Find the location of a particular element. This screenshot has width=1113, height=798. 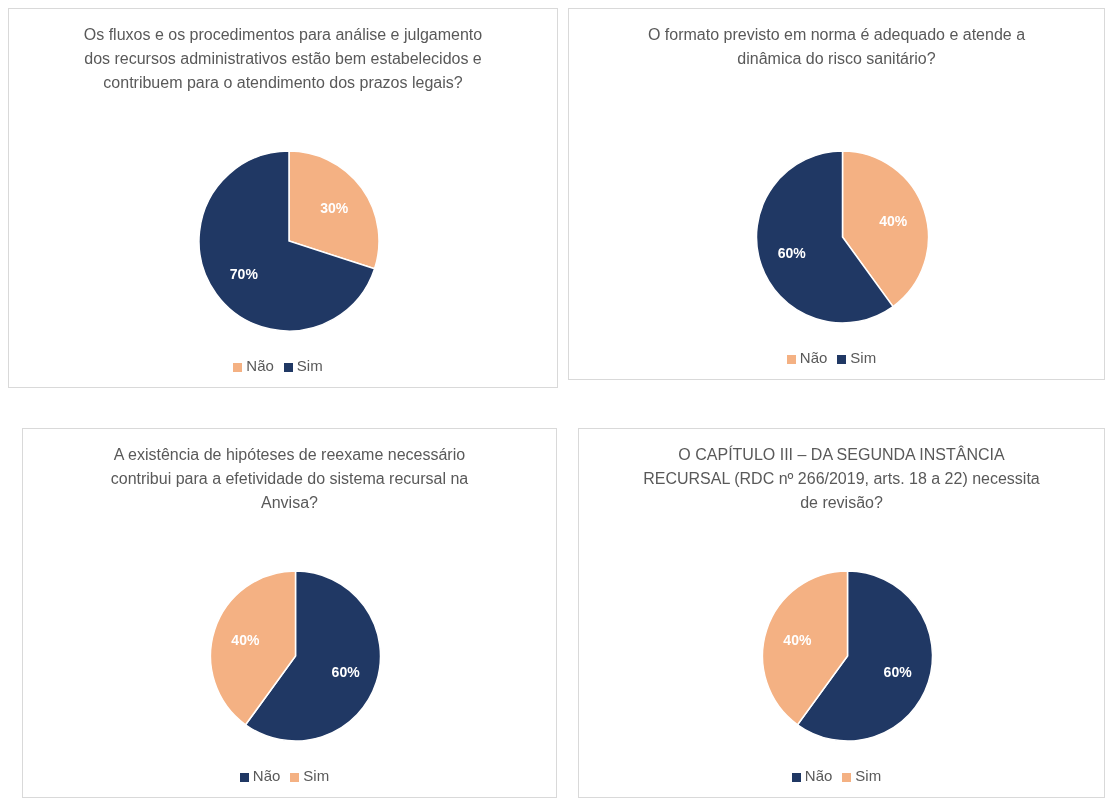

data-label: 70% is located at coordinates (244, 273).